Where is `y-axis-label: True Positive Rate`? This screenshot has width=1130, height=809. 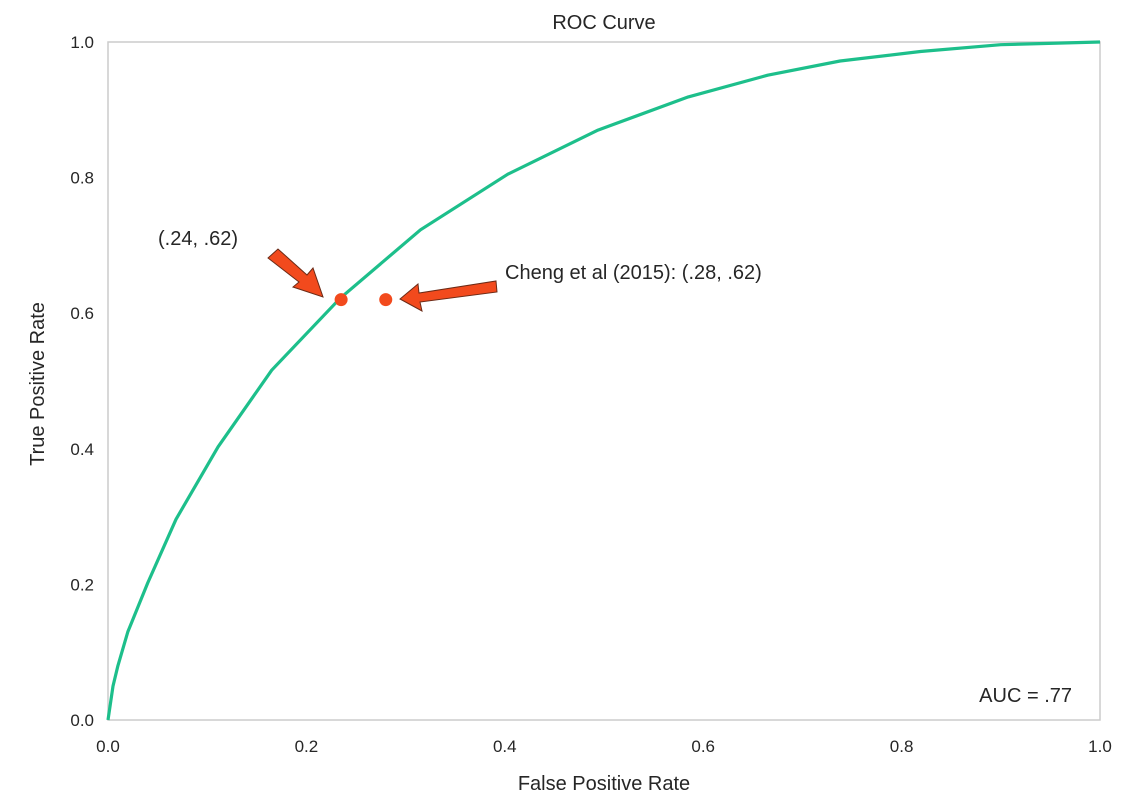
y-axis-label: True Positive Rate is located at coordinates (38, 384).